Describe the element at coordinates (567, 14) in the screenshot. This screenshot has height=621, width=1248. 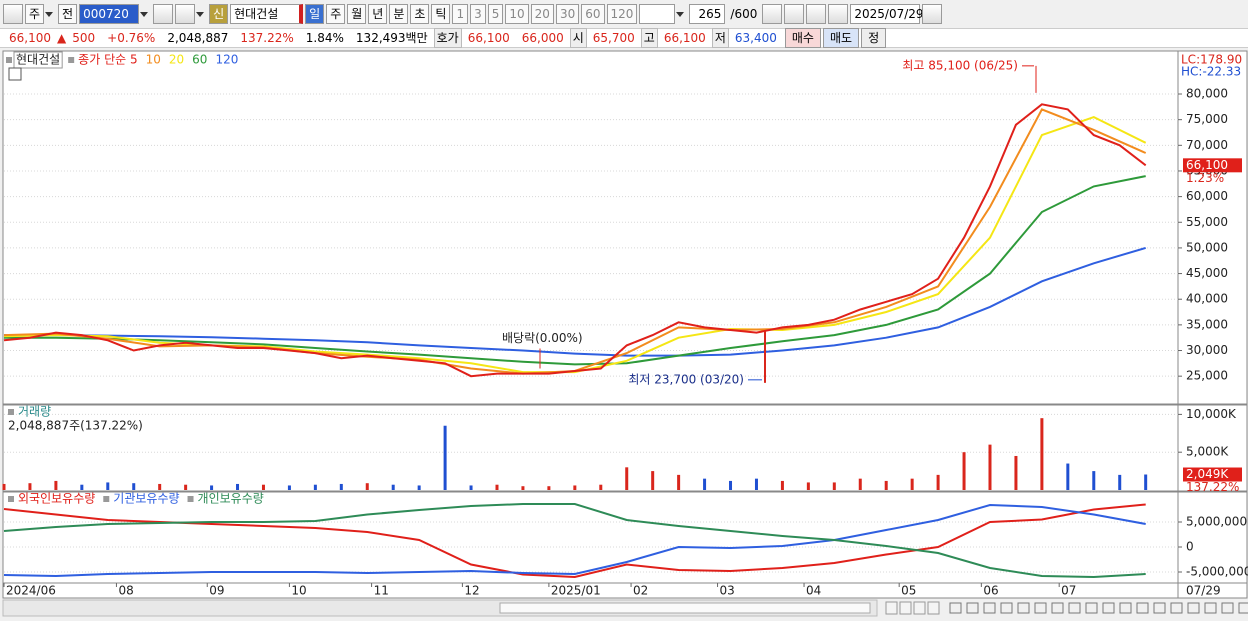
I see `interval-button: 30` at that location.